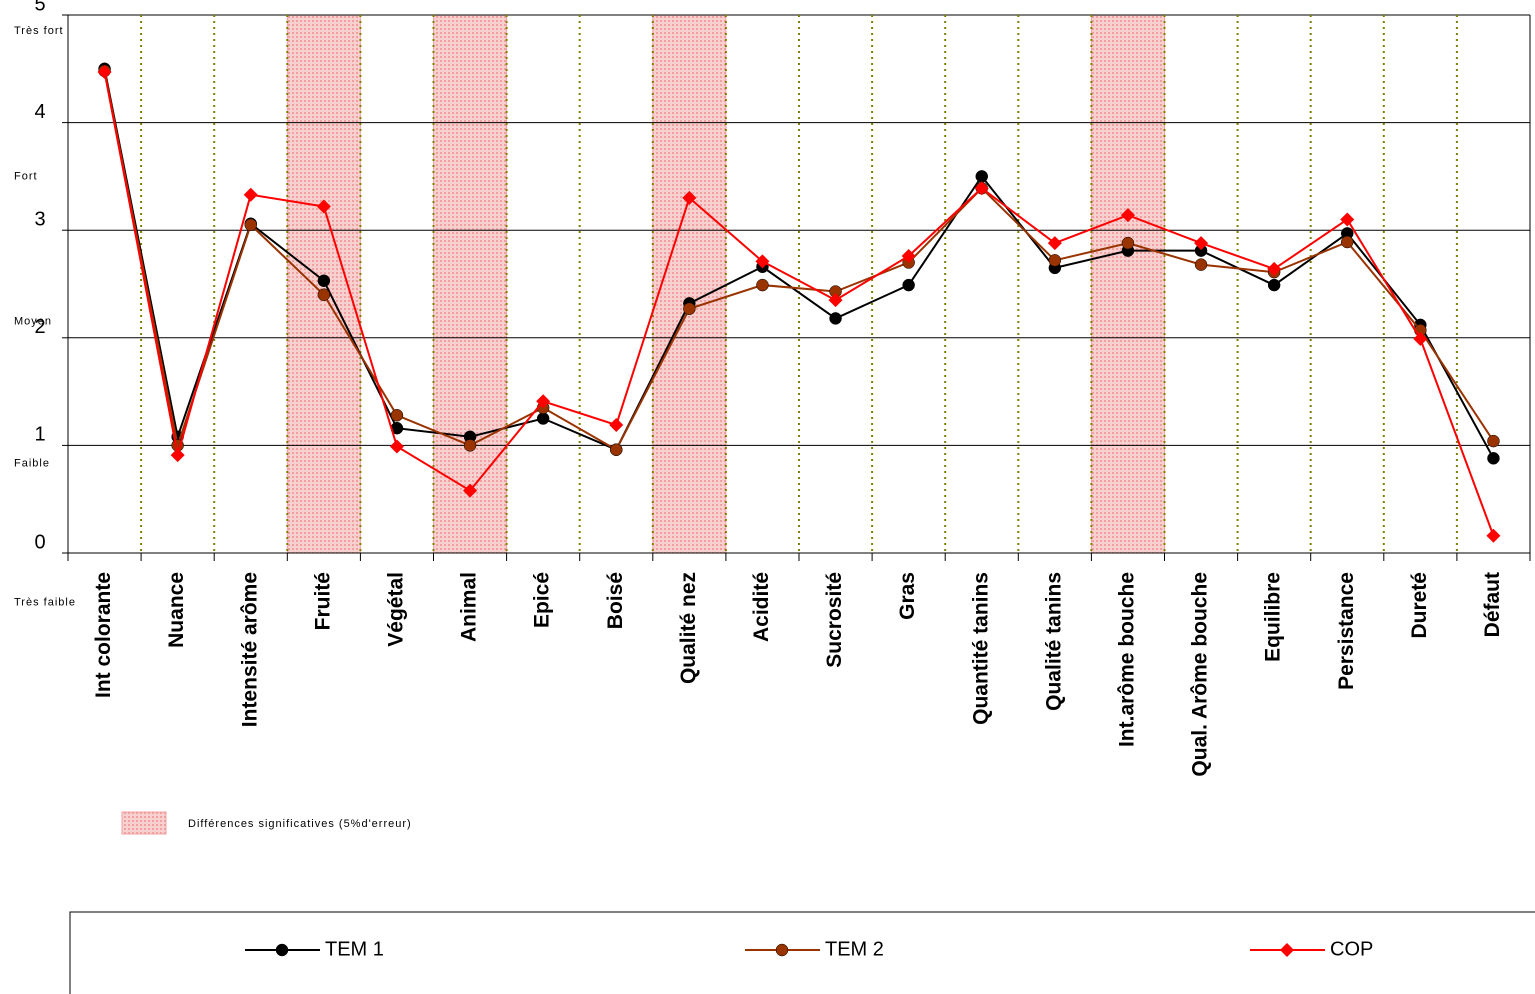 The image size is (1535, 994). What do you see at coordinates (39, 31) in the screenshot?
I see `level-label: Très fort` at bounding box center [39, 31].